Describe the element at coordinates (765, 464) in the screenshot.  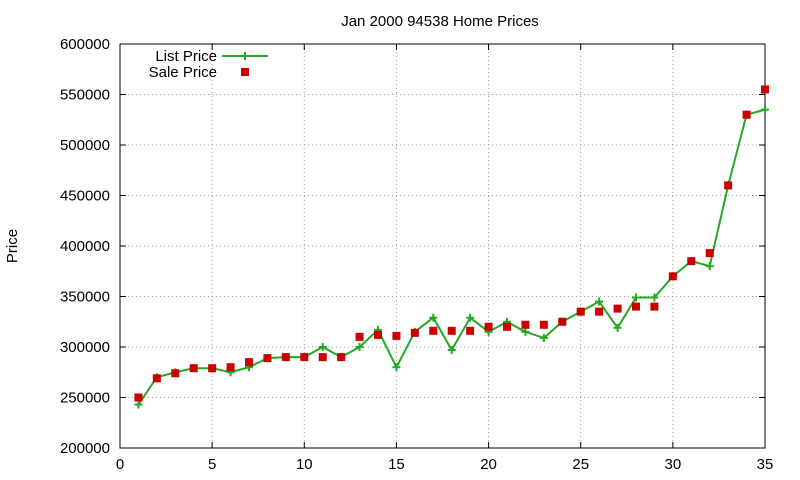
I see `x-tick-label: 35` at that location.